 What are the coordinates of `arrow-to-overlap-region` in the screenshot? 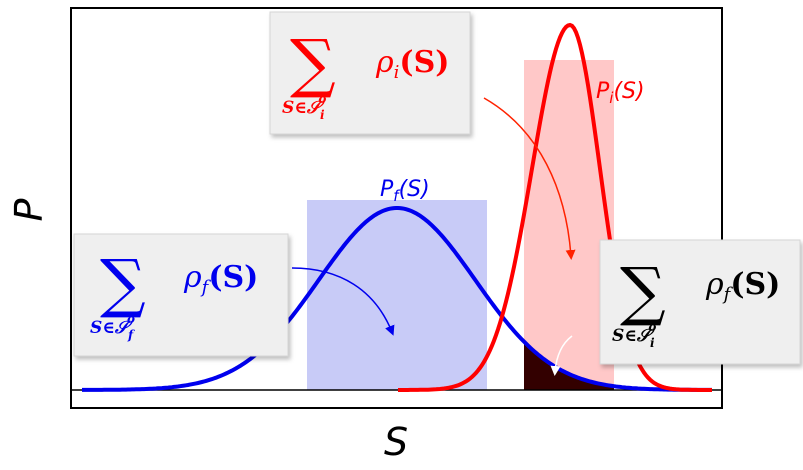 It's located at (561, 355).